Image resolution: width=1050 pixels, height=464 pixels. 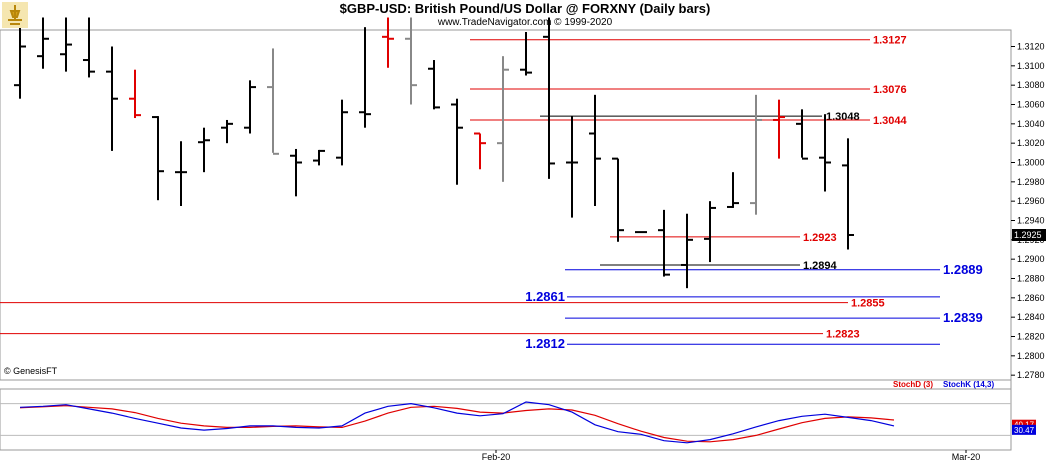 What do you see at coordinates (1031, 298) in the screenshot?
I see `y-tick-label: 1.2860` at bounding box center [1031, 298].